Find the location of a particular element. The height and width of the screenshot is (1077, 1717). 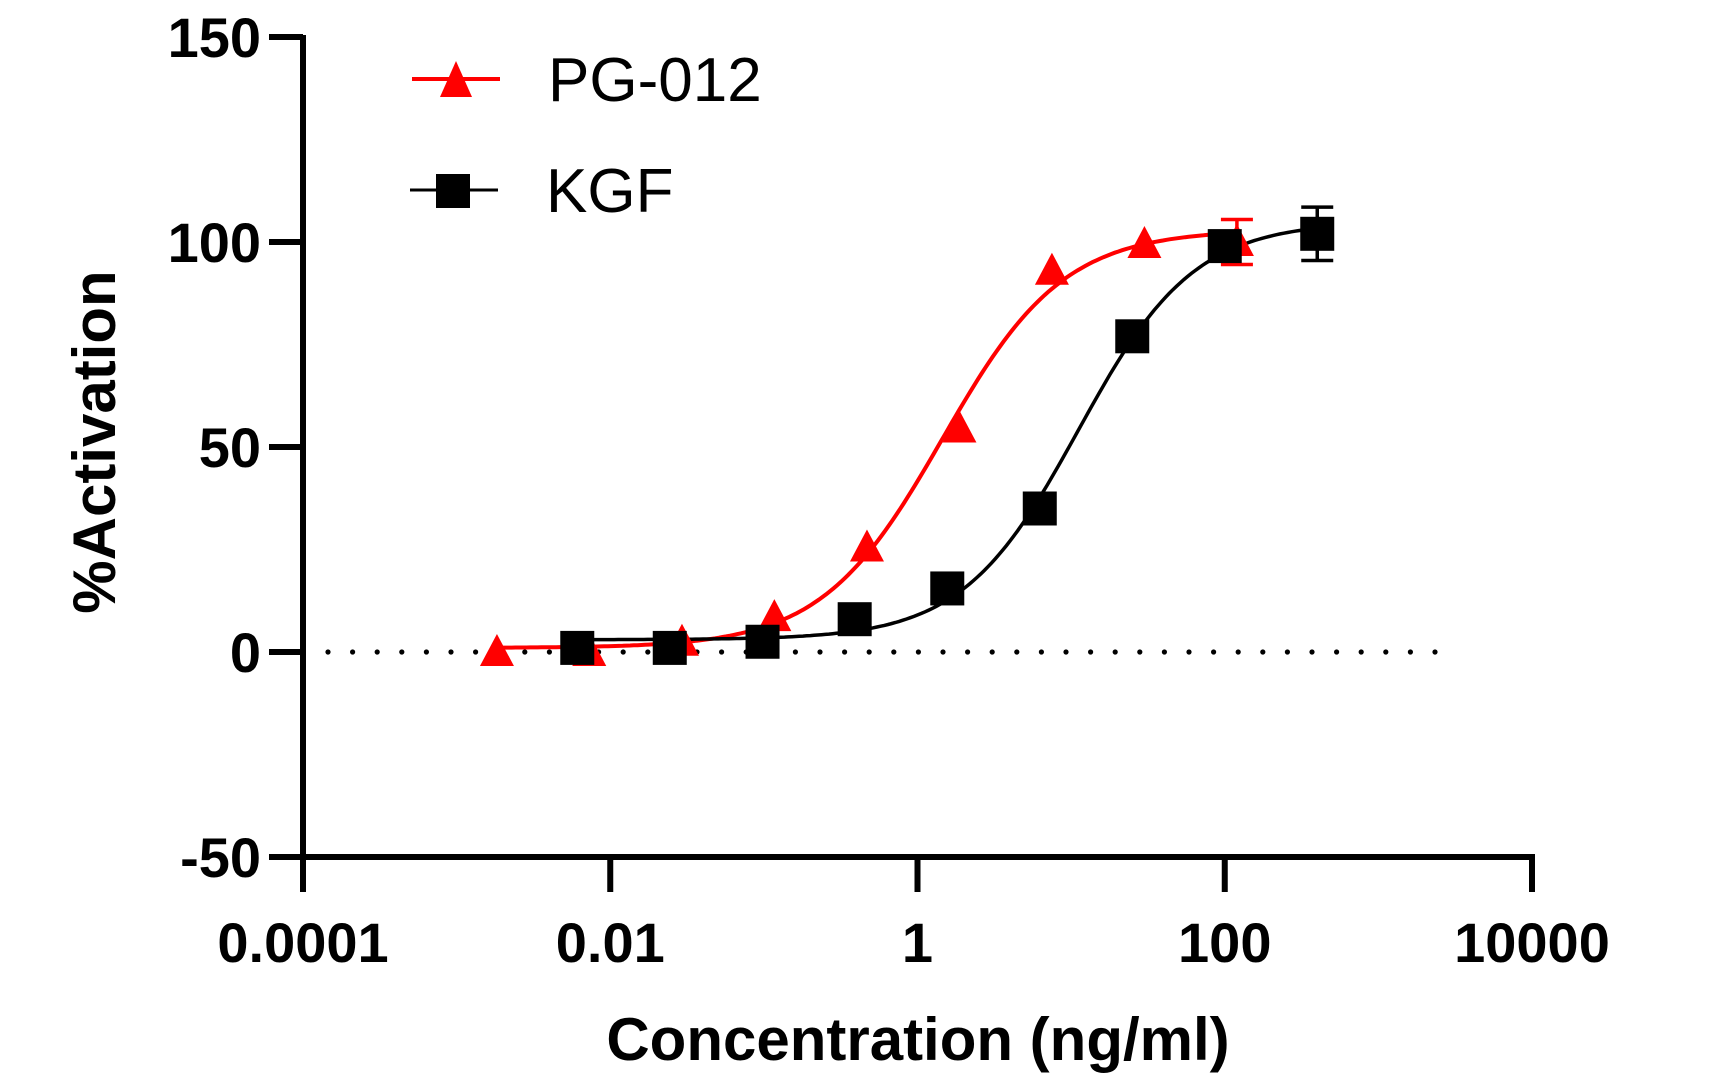

y-tick-label: 50 is located at coordinates (230, 447).